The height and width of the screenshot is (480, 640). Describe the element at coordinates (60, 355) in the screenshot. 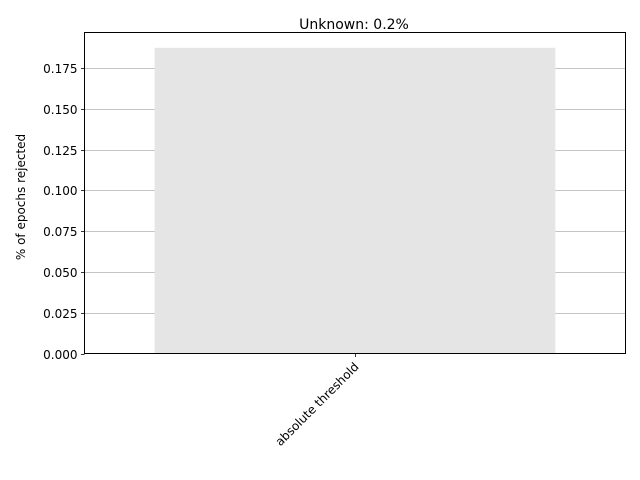

I see `y-tick-label: 0.000` at that location.